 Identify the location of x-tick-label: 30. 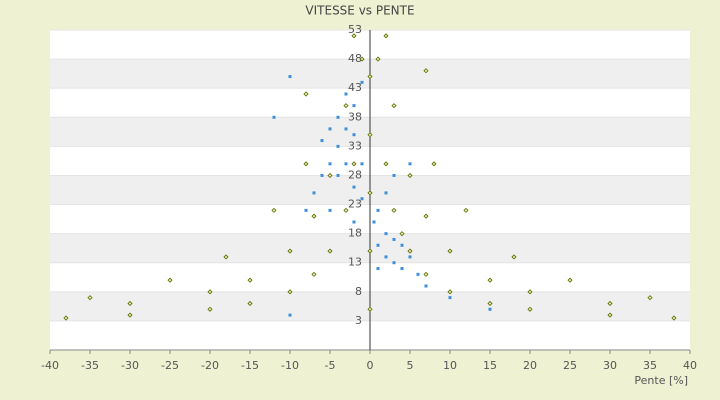
(610, 365).